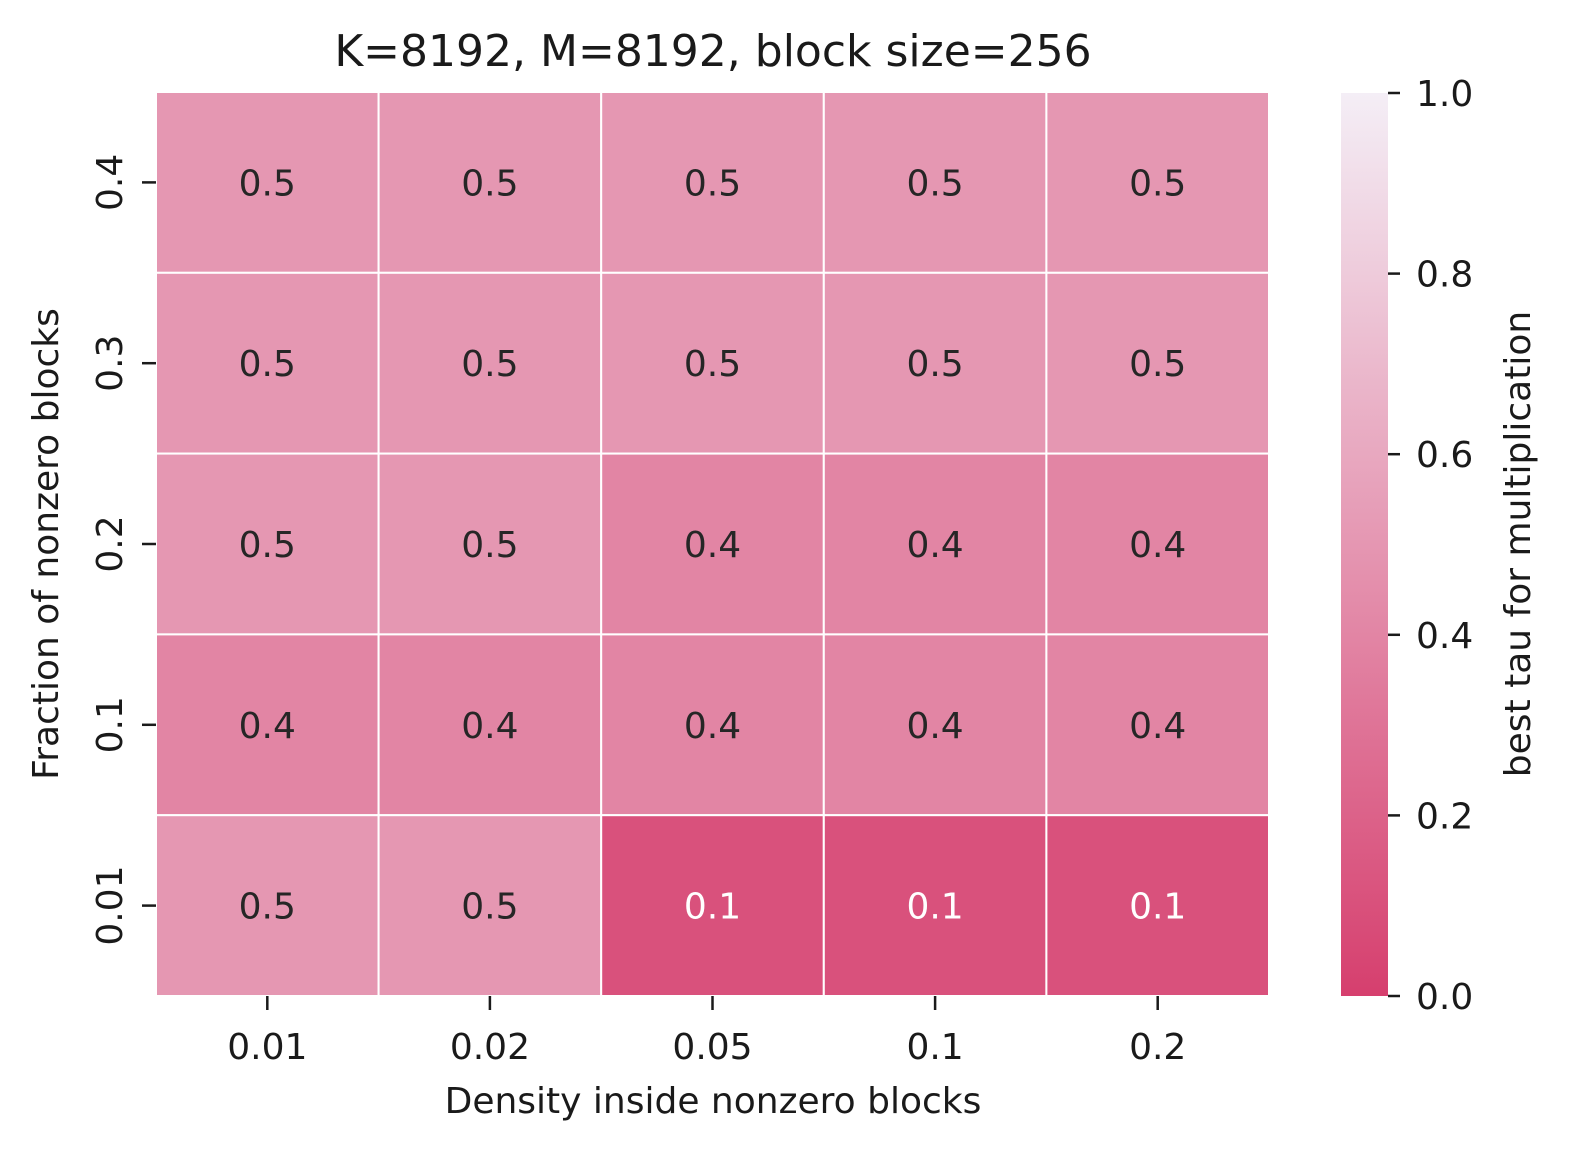  What do you see at coordinates (110, 724) in the screenshot?
I see `y-tick-label: 0.1` at bounding box center [110, 724].